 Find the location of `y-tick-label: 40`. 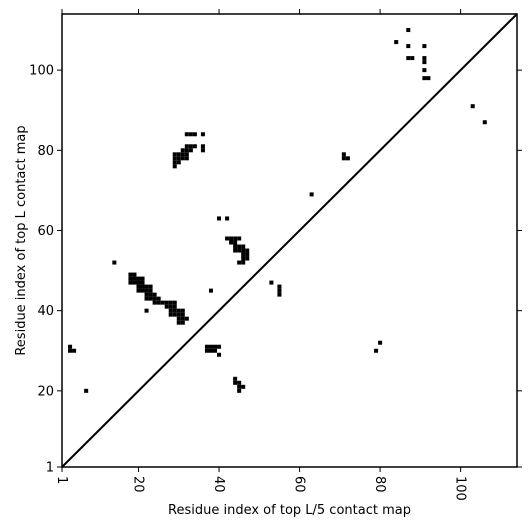

y-tick-label: 40 is located at coordinates (45, 311).